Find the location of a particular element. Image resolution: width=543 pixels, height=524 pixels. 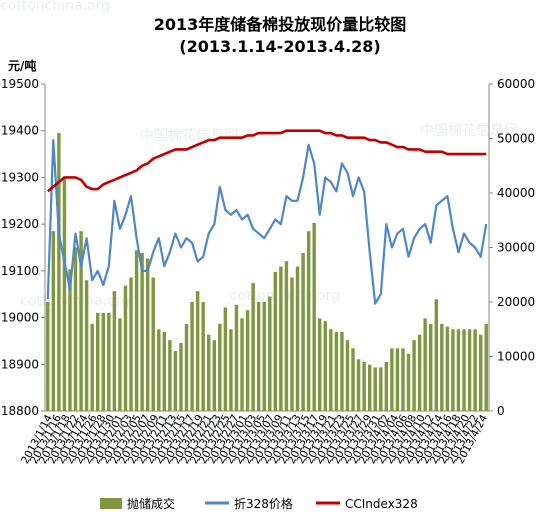

legend-label-price: 折328价格 is located at coordinates (263, 503).